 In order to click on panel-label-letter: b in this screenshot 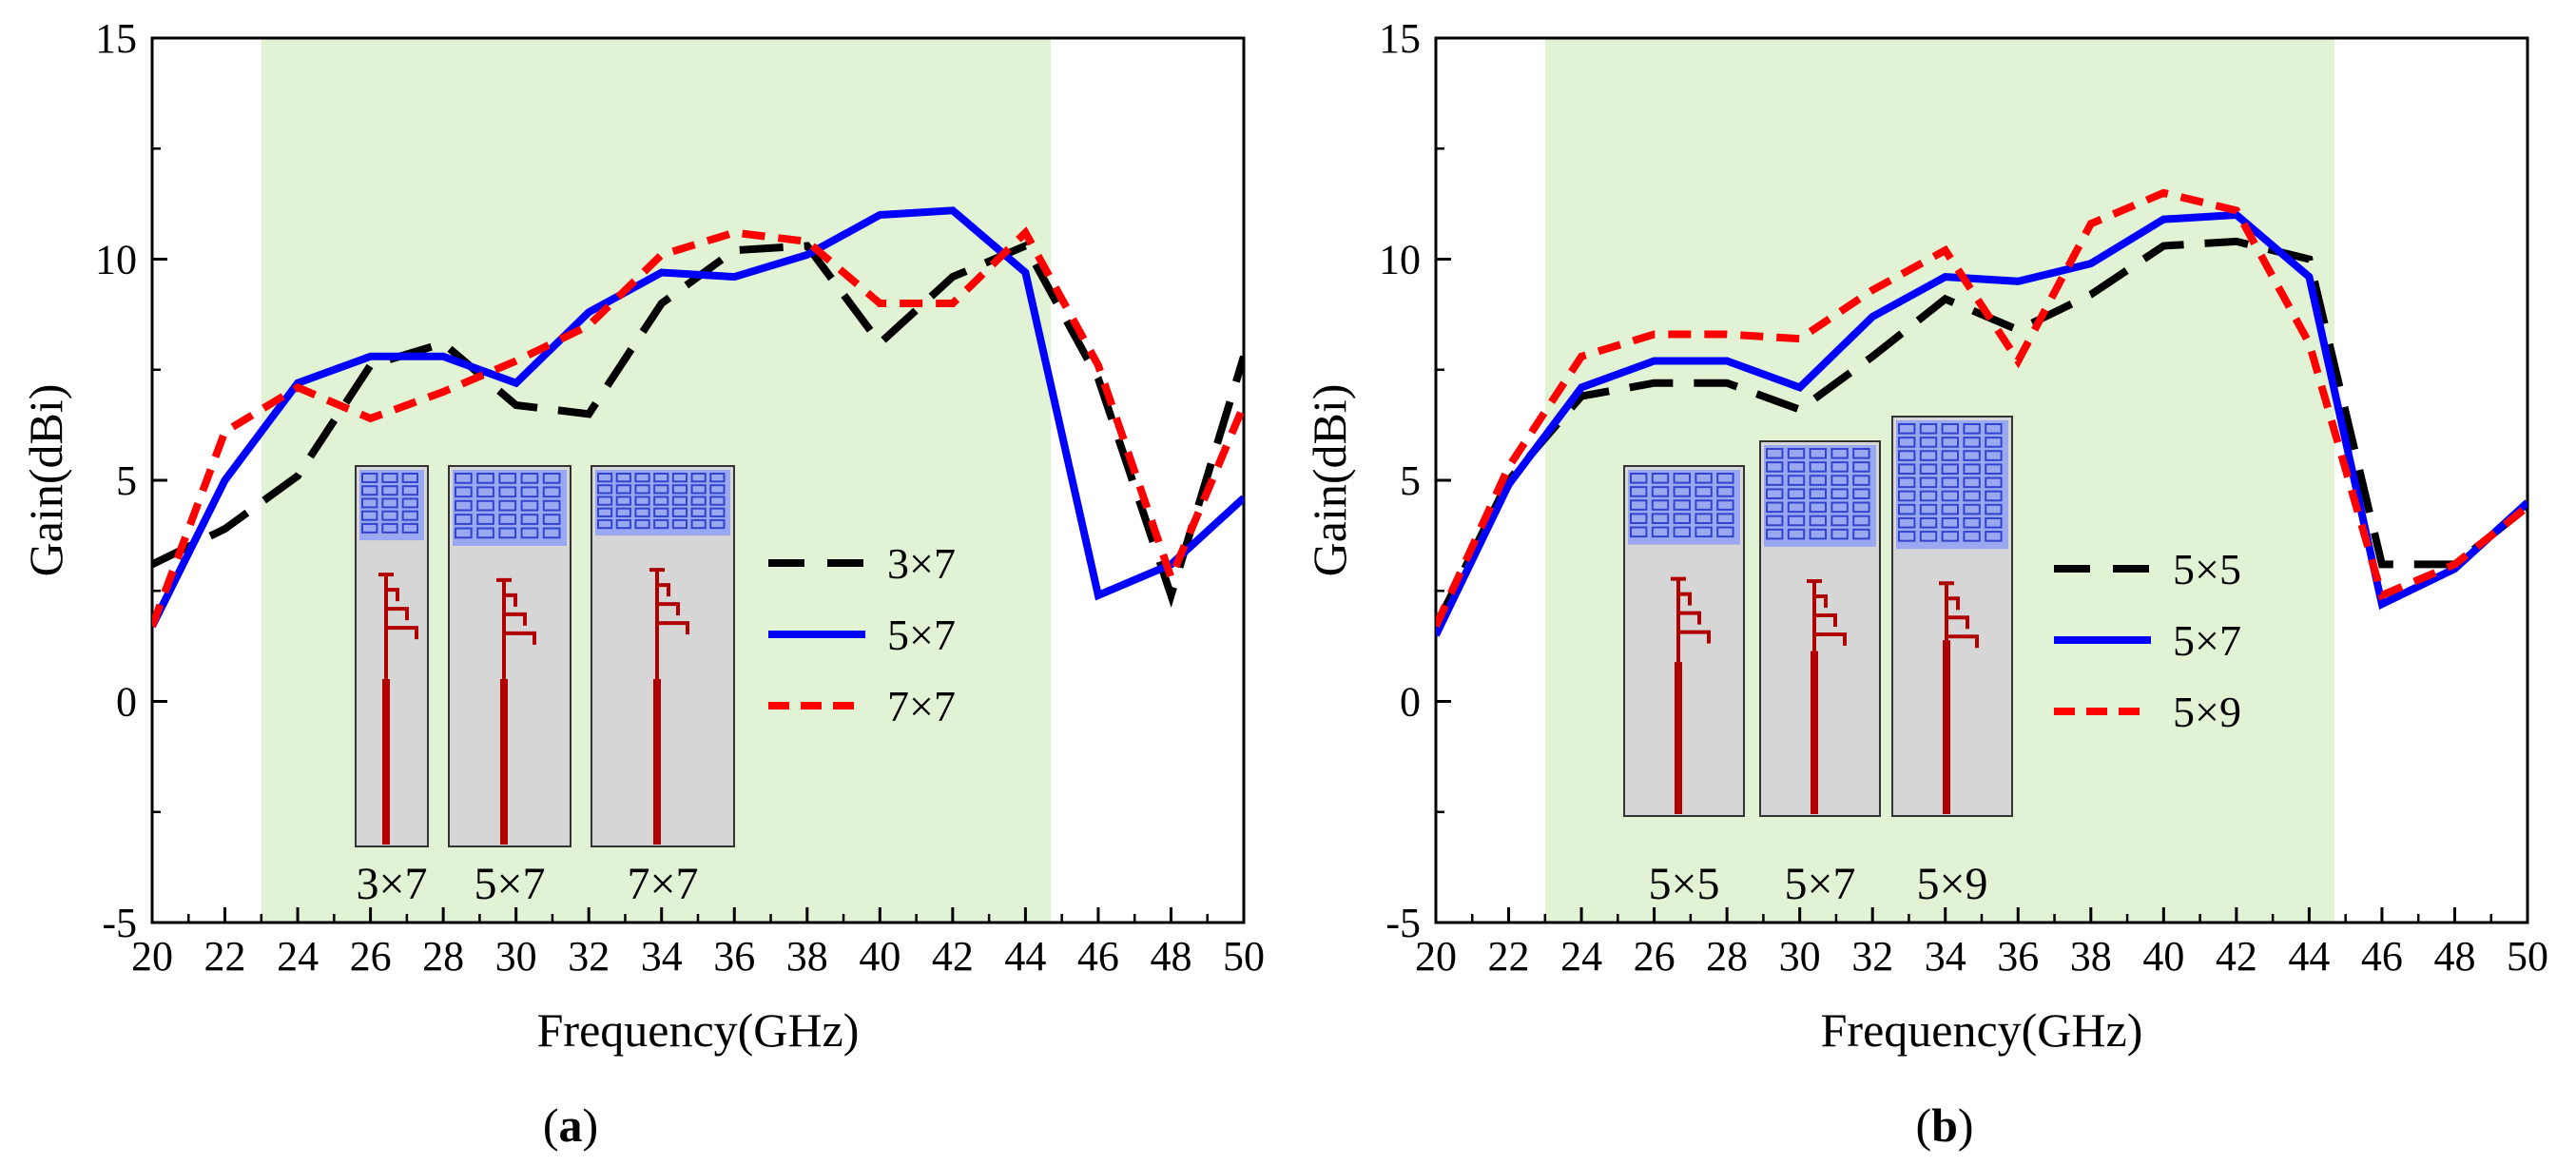, I will do `click(1944, 1125)`.